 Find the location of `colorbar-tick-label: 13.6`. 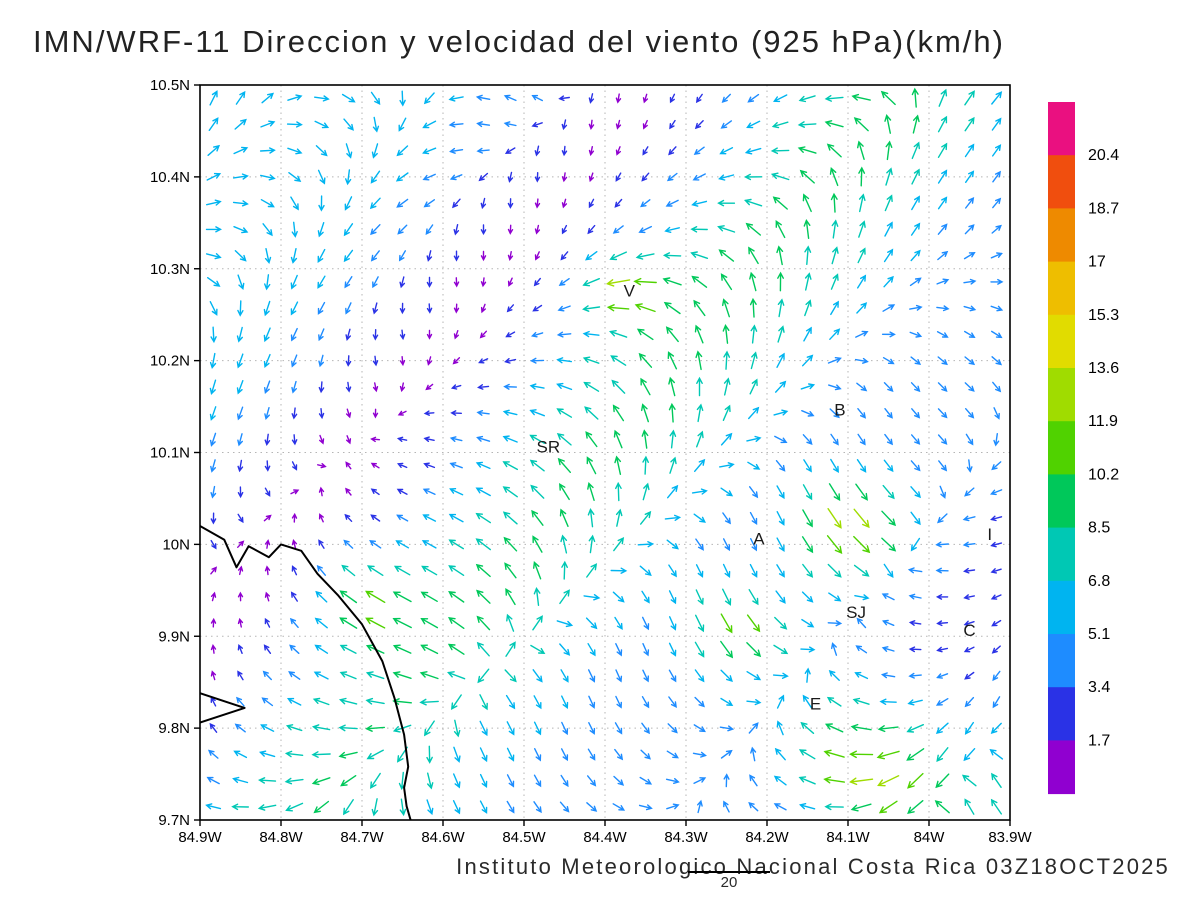

colorbar-tick-label: 13.6 is located at coordinates (1103, 368).